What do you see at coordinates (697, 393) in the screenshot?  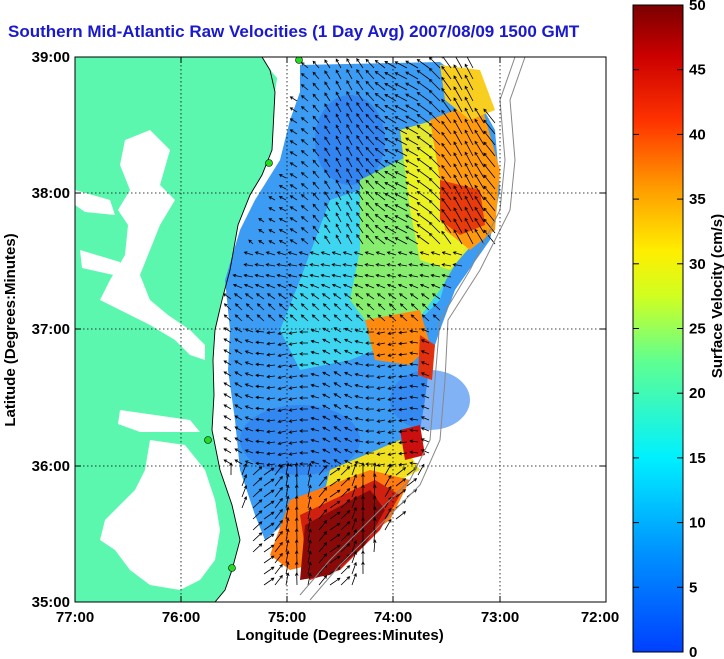 I see `colorbar-tick-label: 20` at bounding box center [697, 393].